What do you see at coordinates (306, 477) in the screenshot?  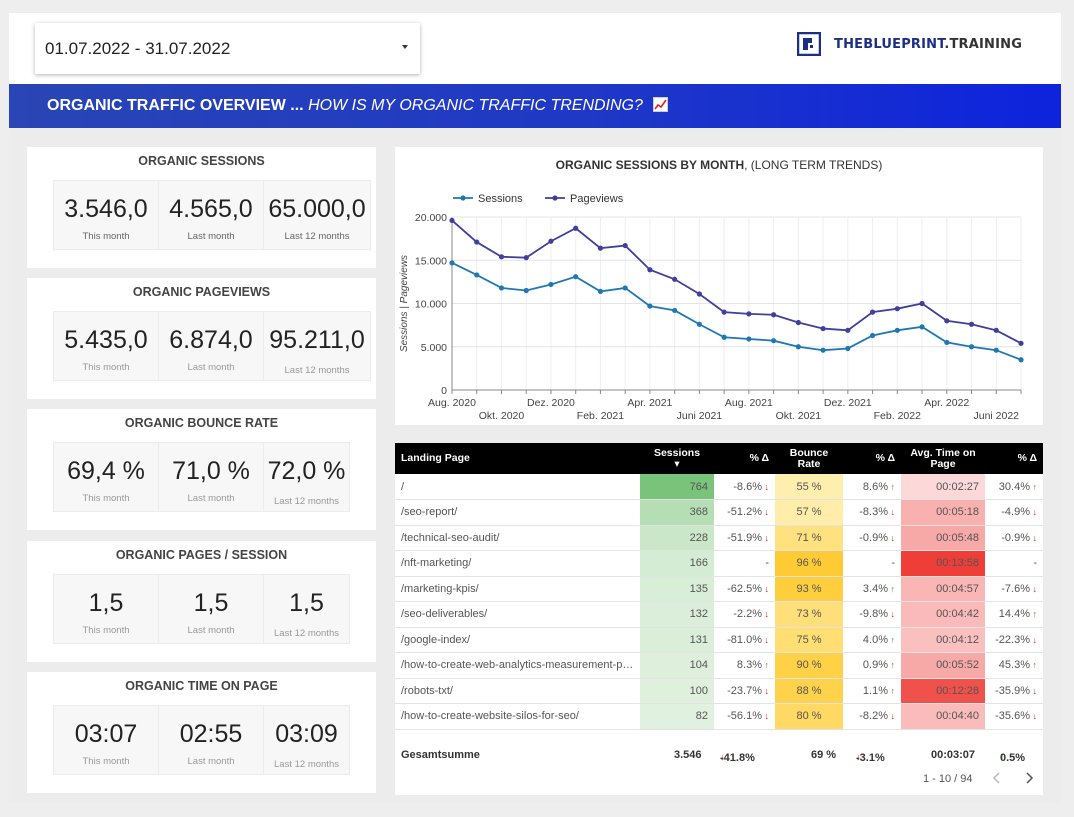 I see `kpi-last-12-months: 72,0 % Last 12 months` at bounding box center [306, 477].